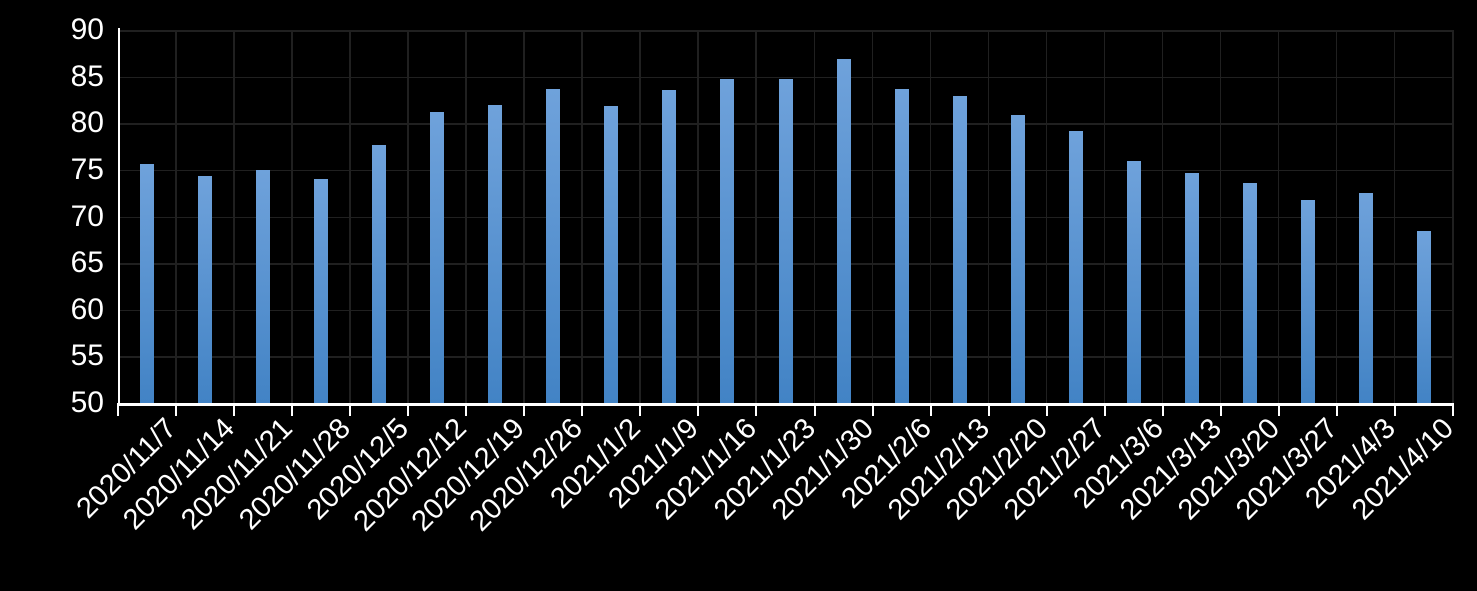  I want to click on y-tick-label: 75, so click(87, 169).